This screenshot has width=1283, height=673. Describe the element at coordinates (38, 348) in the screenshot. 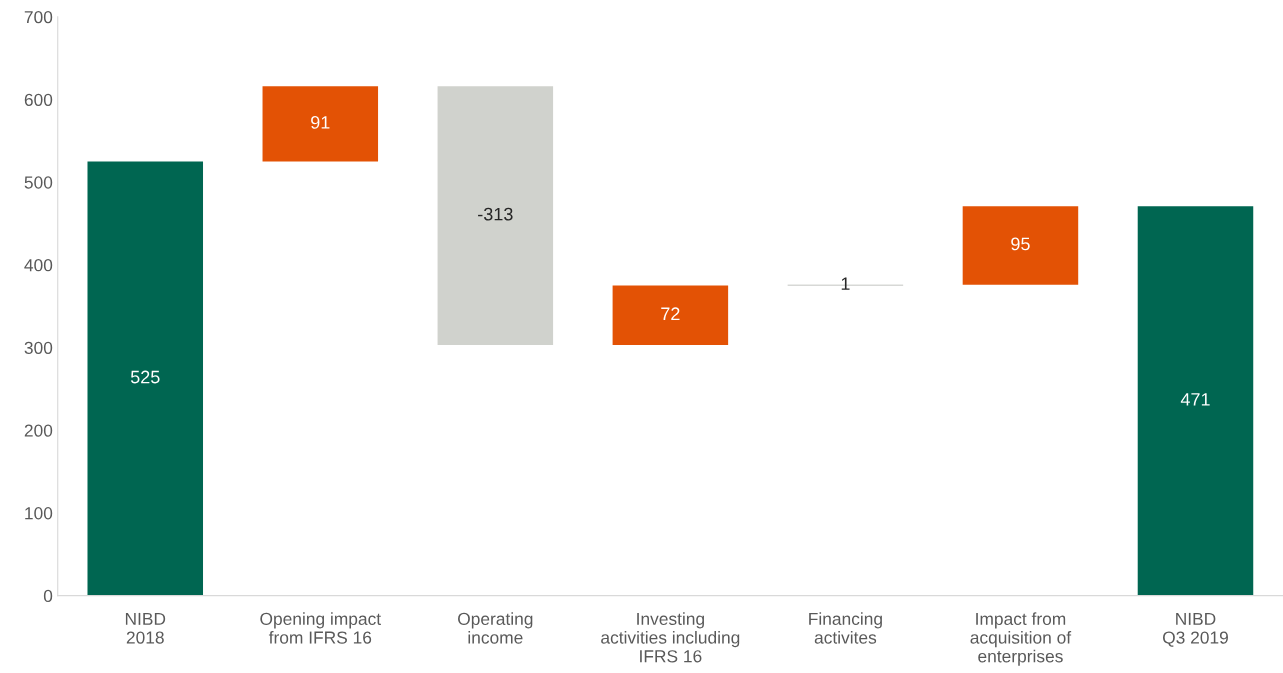

I see `y-tick-label: 300` at that location.